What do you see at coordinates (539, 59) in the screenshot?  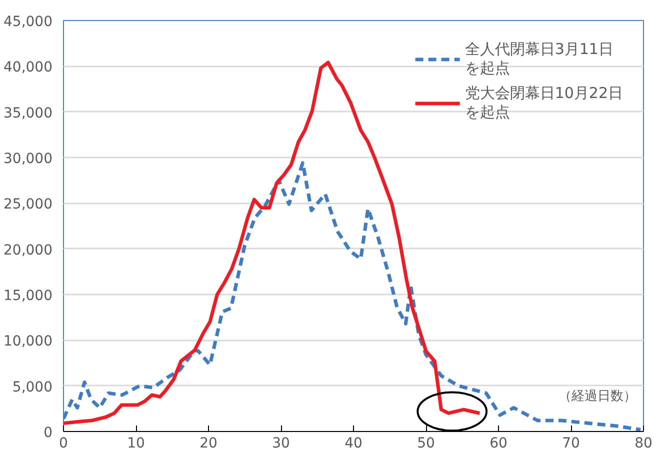 I see `legend-label: 全人代閉幕日3月11日を起点` at bounding box center [539, 59].